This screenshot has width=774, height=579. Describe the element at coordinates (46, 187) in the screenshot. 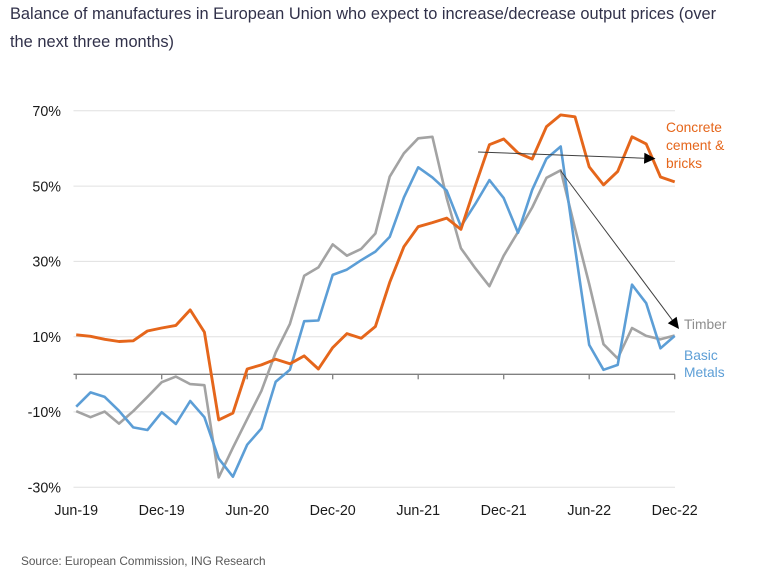

I see `svg-text: 50%` at that location.